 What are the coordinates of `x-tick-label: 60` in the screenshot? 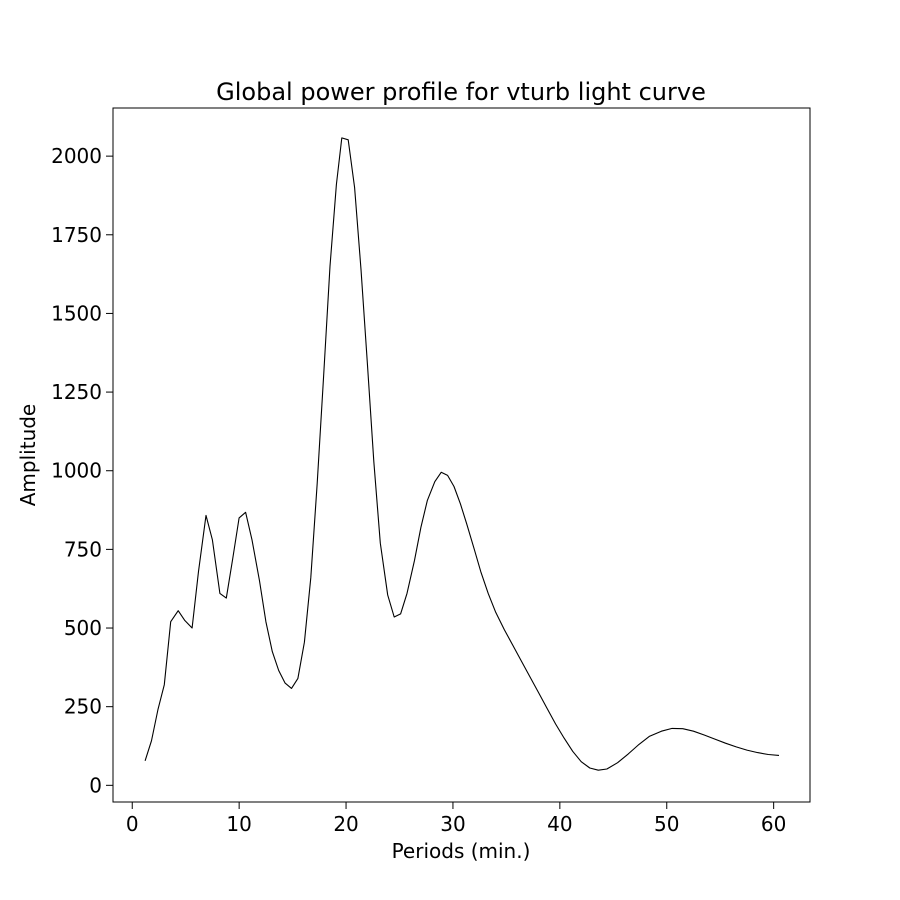 It's located at (773, 824).